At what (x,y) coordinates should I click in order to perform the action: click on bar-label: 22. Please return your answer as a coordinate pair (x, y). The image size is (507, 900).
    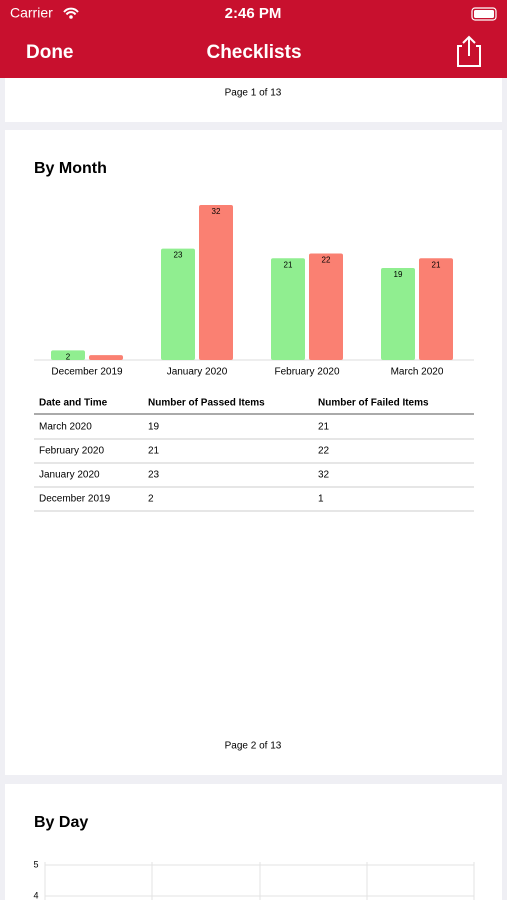
    Looking at the image, I should click on (326, 260).